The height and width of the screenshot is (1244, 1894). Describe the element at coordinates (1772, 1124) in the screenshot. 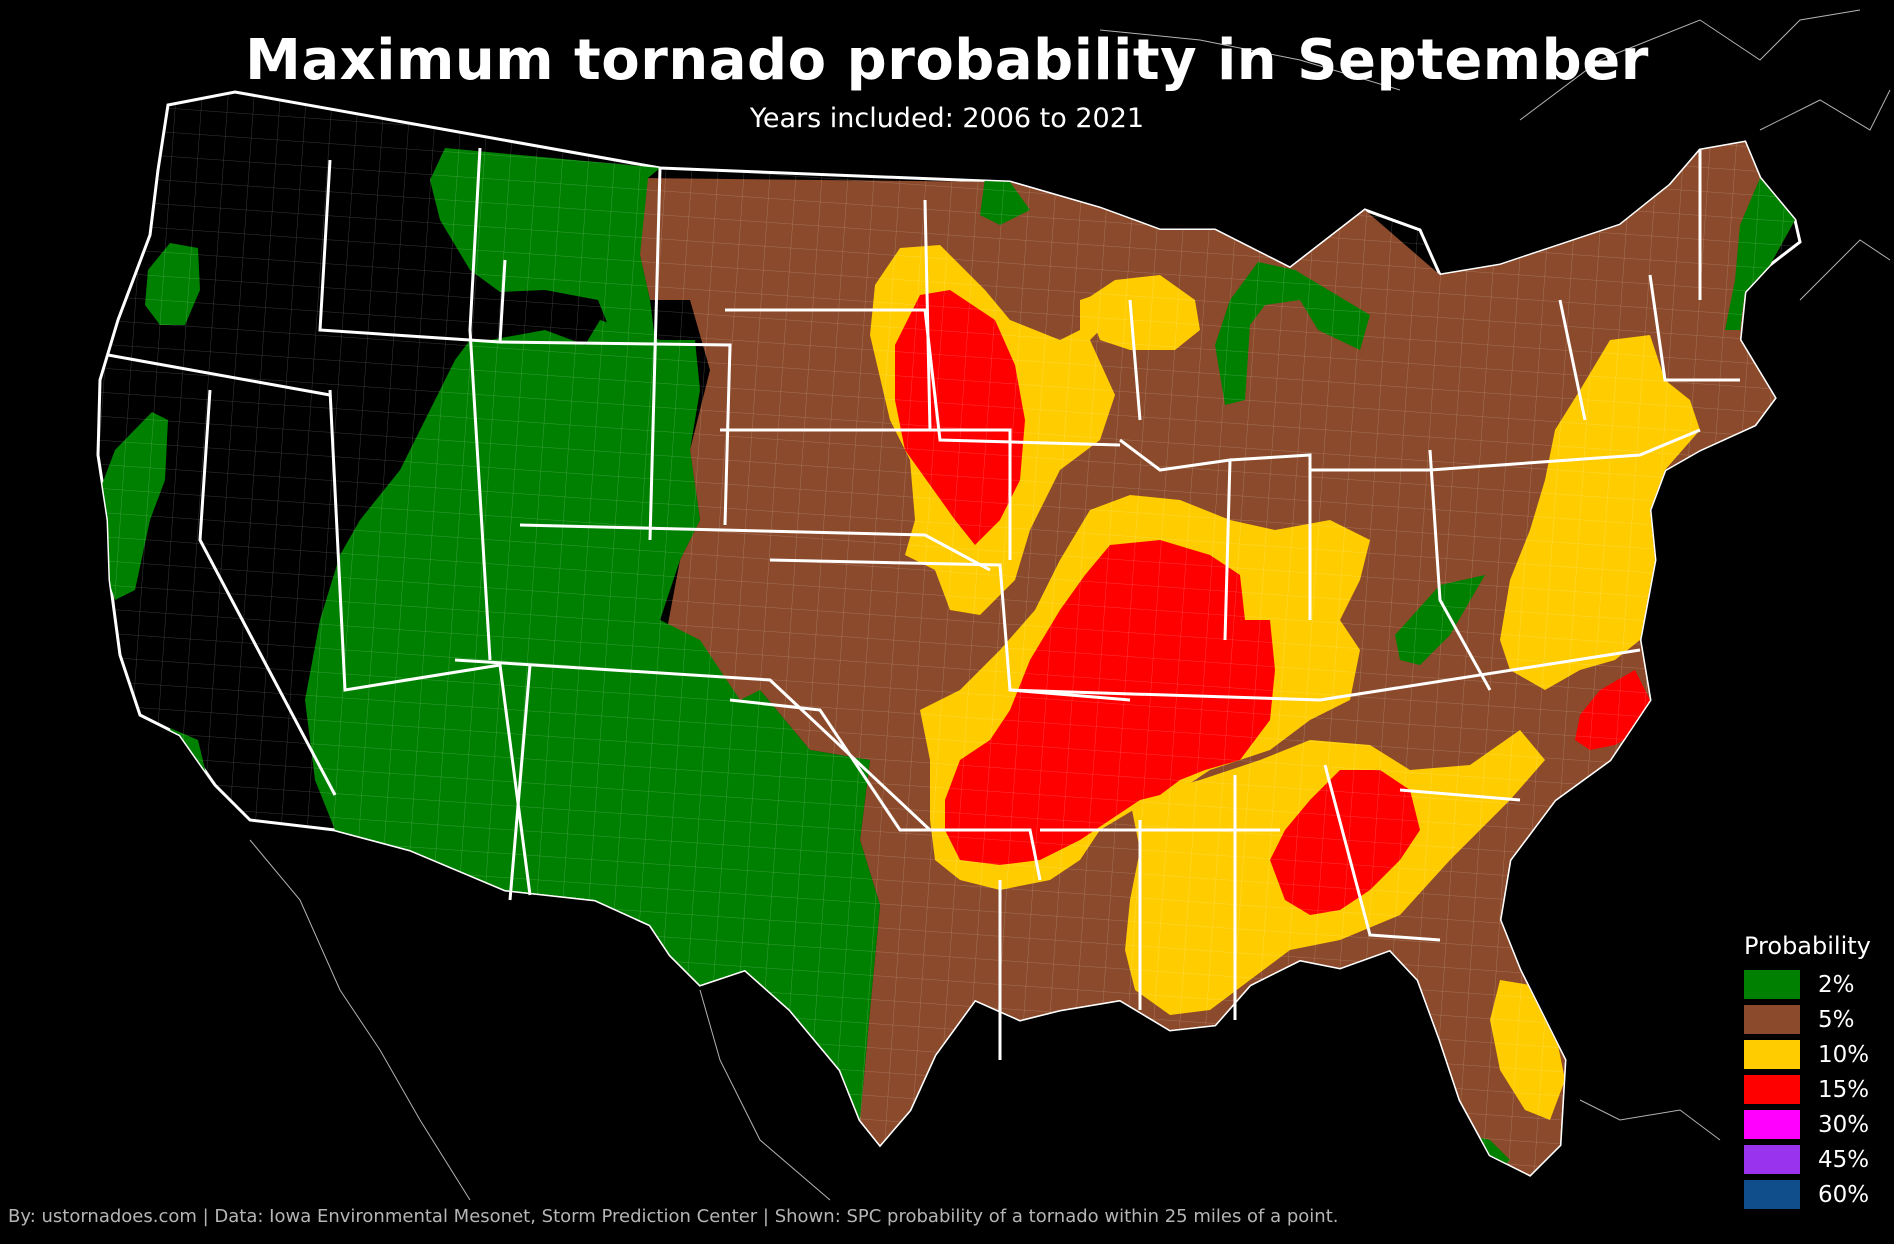

I see `legend-swatch-30pct` at that location.